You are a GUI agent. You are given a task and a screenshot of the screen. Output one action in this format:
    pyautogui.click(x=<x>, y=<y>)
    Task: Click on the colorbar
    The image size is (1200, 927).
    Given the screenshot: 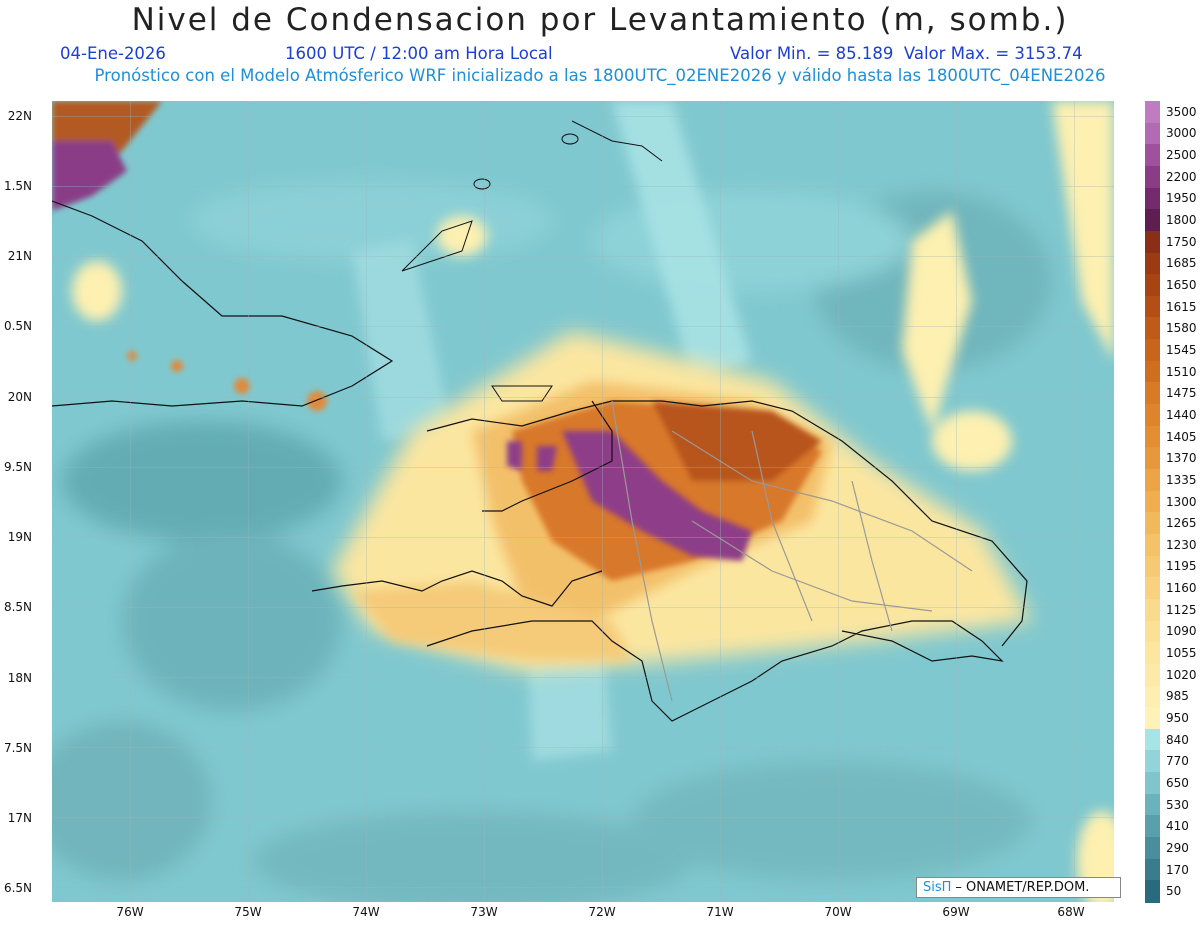 What is the action you would take?
    pyautogui.click(x=1152, y=502)
    